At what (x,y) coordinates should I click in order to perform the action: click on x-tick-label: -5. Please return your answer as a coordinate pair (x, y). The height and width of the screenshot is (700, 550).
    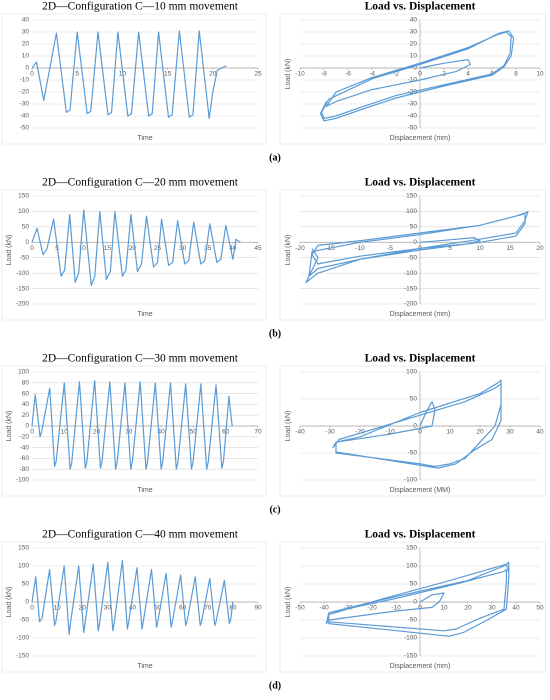
    Looking at the image, I should click on (390, 248).